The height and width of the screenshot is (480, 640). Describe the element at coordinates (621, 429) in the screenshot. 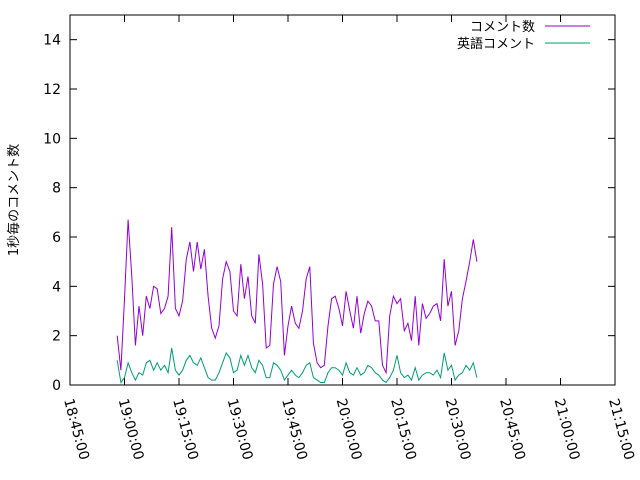

I see `x-tick-label: 21:15:00` at that location.